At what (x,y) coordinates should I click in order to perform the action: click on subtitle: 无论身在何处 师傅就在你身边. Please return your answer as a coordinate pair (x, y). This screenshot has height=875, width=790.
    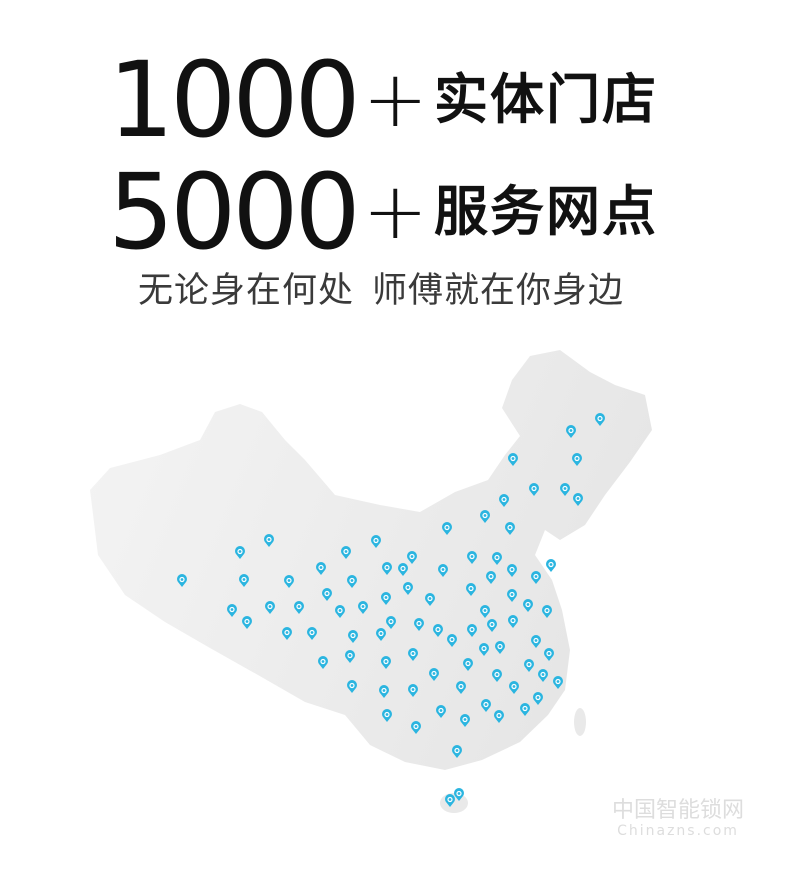
    Looking at the image, I should click on (390, 287).